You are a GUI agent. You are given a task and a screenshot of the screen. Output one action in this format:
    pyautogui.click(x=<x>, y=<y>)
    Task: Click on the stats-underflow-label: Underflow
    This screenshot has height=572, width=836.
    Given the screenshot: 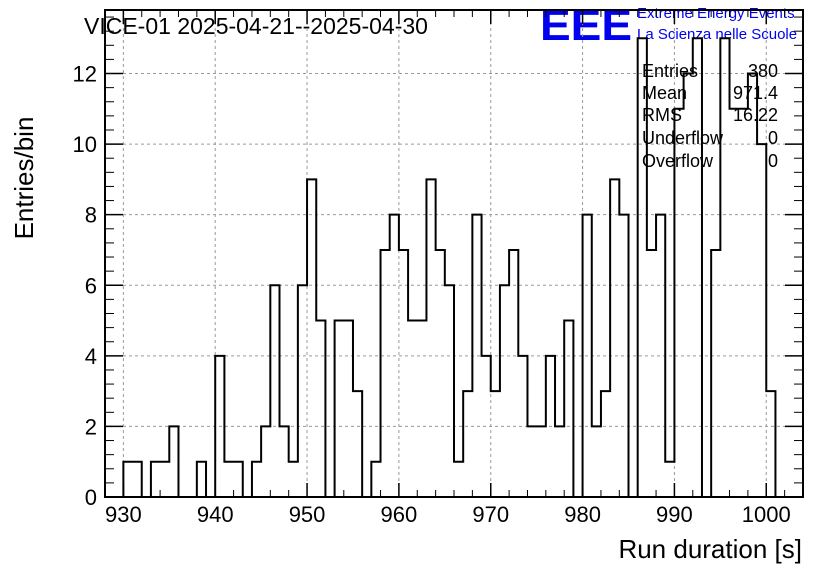 What is the action you would take?
    pyautogui.click(x=683, y=138)
    